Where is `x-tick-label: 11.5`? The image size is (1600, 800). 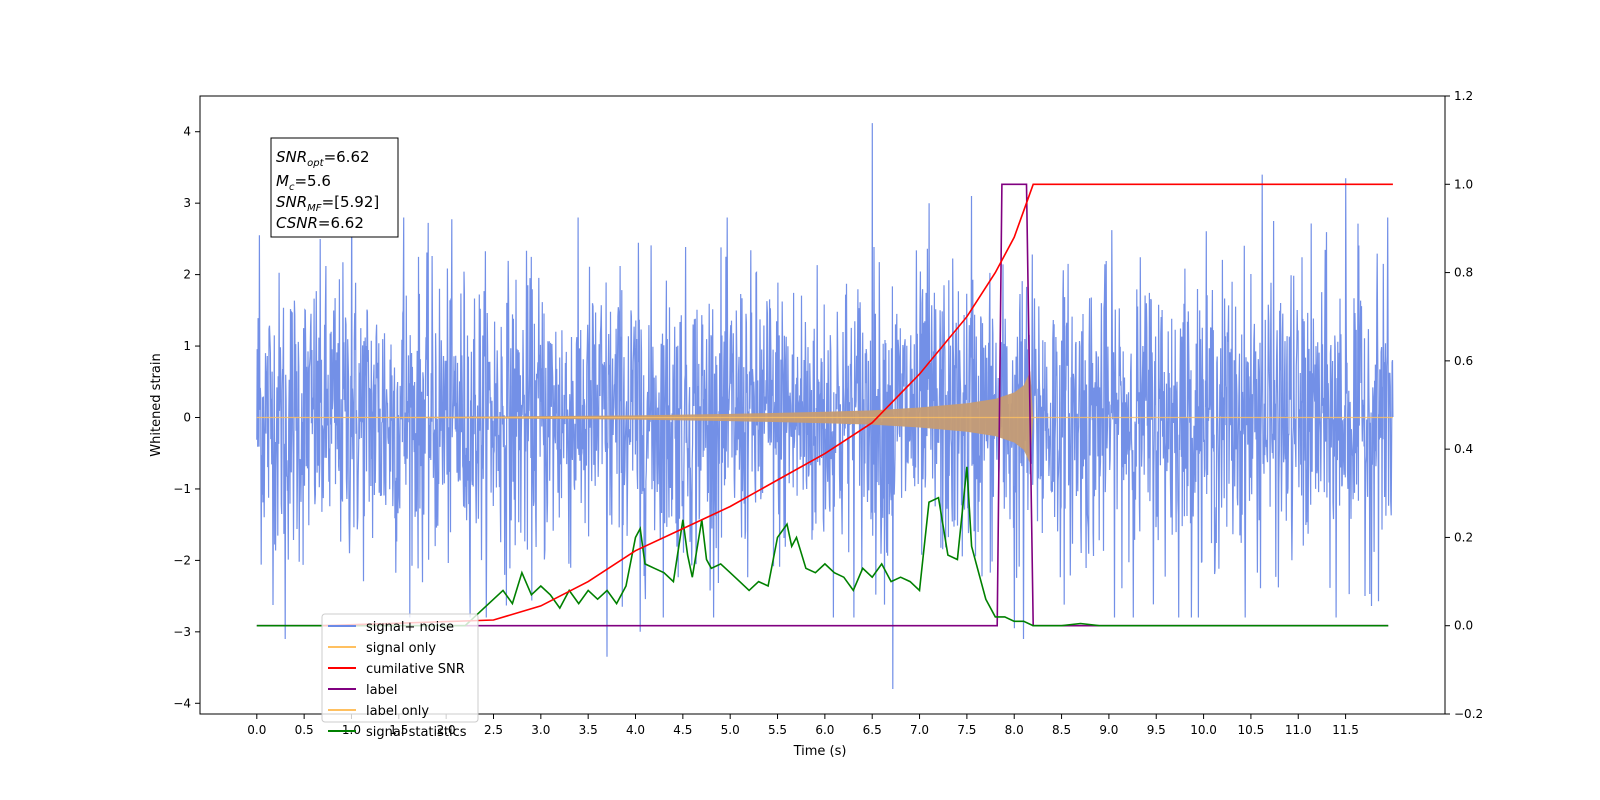
x-tick-label: 11.5 is located at coordinates (1345, 730).